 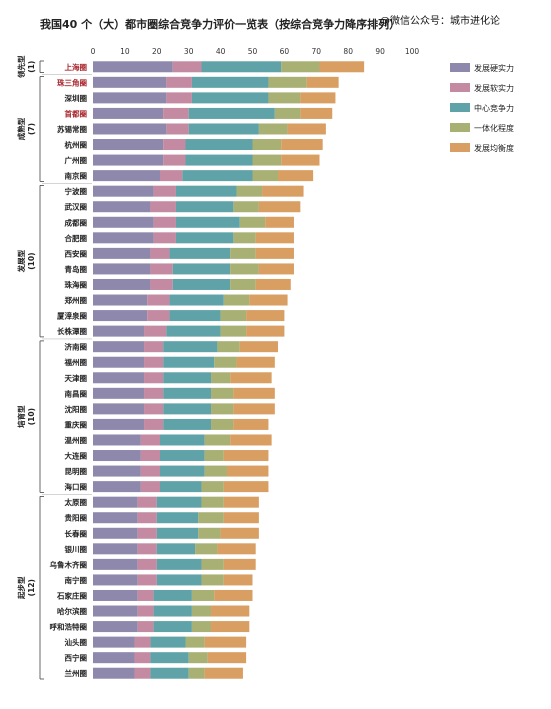 I want to click on group-count: (12), so click(x=31, y=587).